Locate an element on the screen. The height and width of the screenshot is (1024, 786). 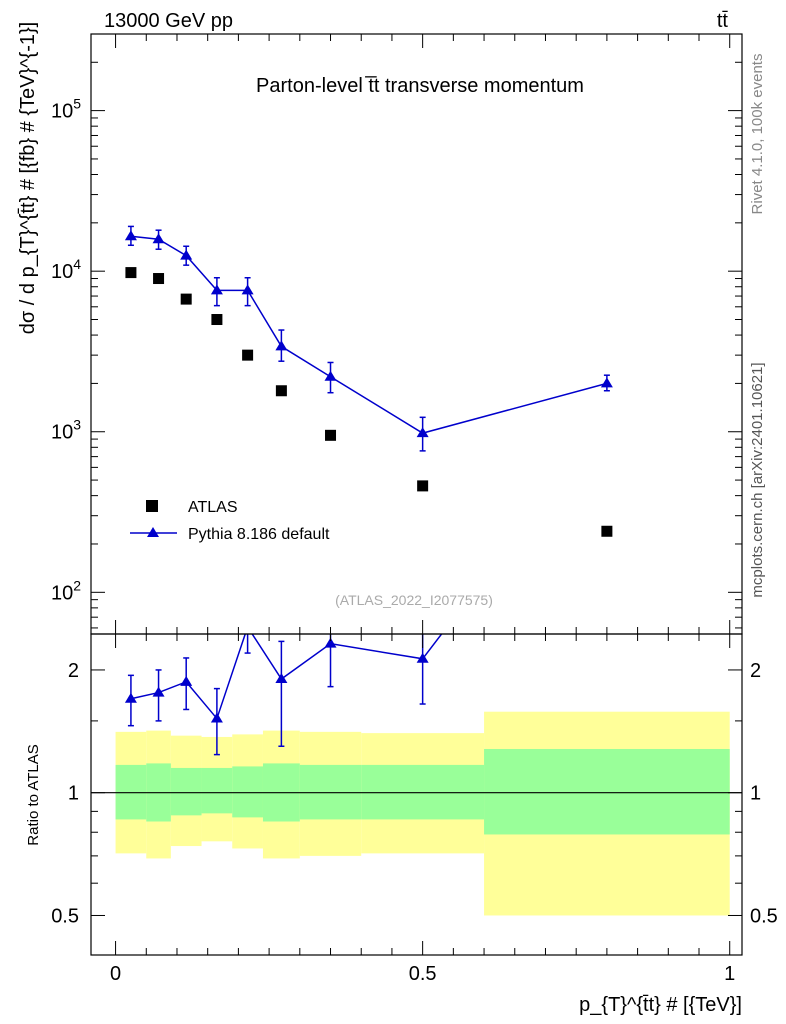
ratio-y-tick-label: 0.5 is located at coordinates (65, 916).